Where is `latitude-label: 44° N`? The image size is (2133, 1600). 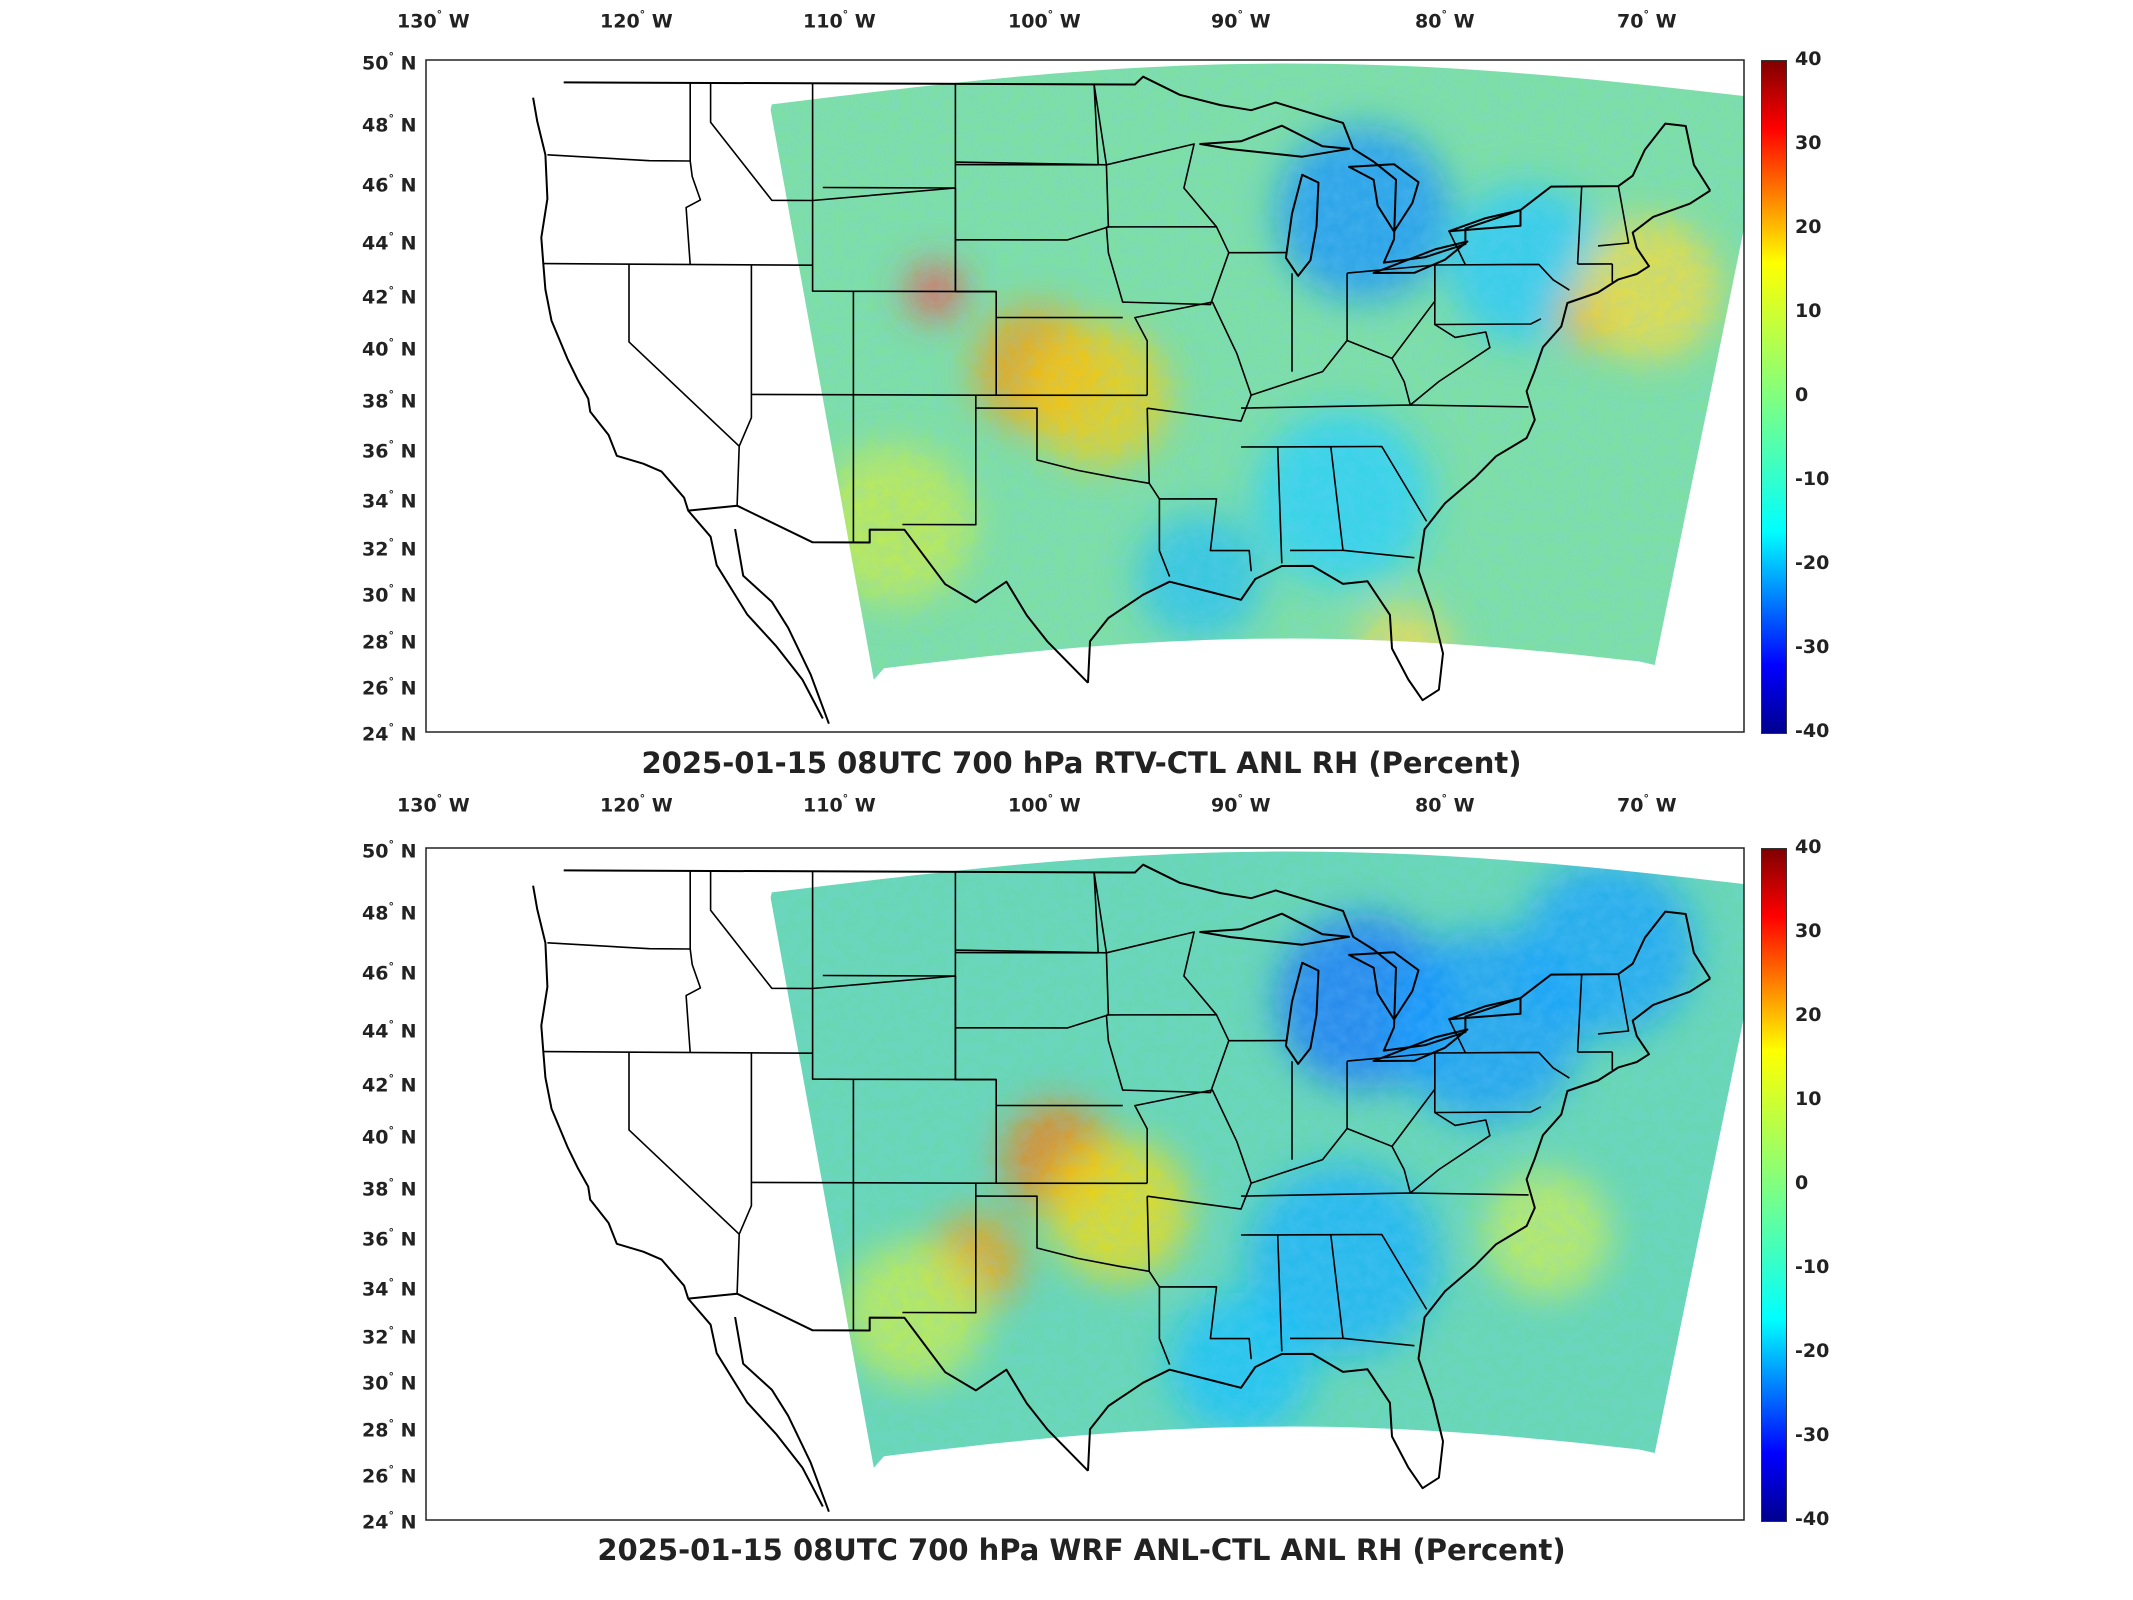
latitude-label: 44° N is located at coordinates (389, 1030).